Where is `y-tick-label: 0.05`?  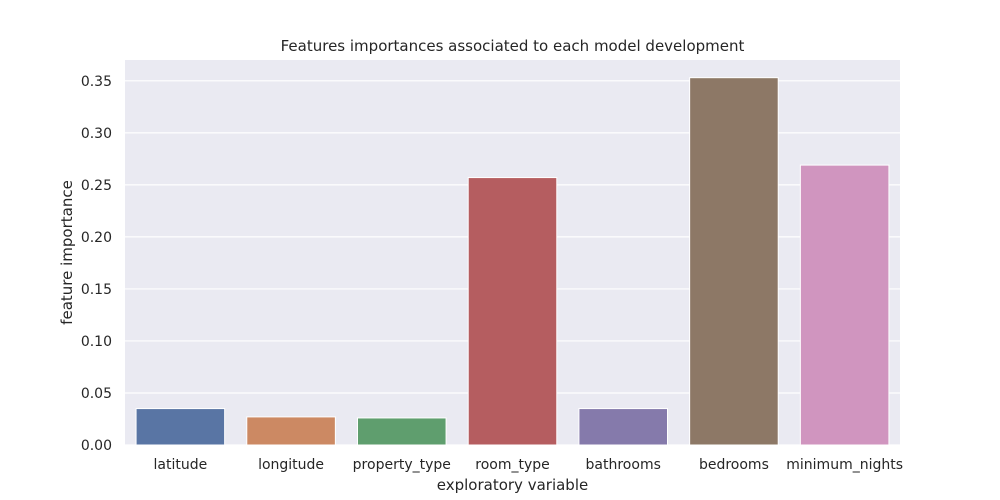
y-tick-label: 0.05 is located at coordinates (96, 394).